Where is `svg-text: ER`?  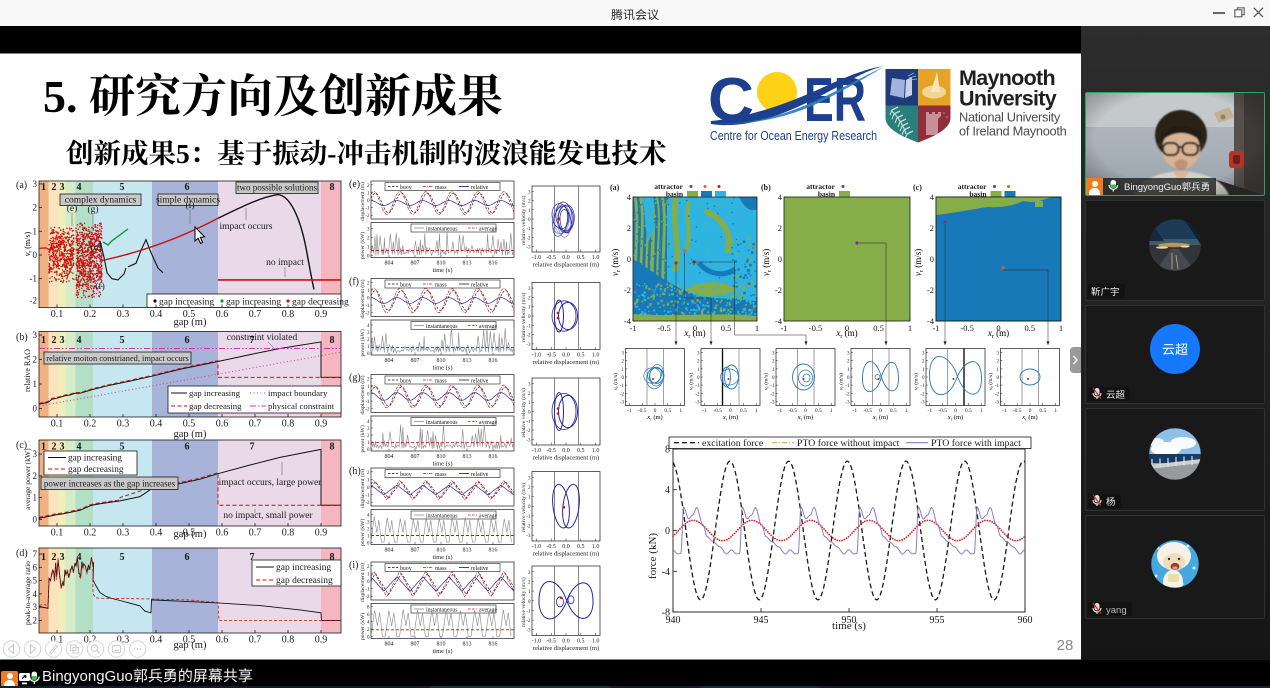 svg-text: ER is located at coordinates (835, 100).